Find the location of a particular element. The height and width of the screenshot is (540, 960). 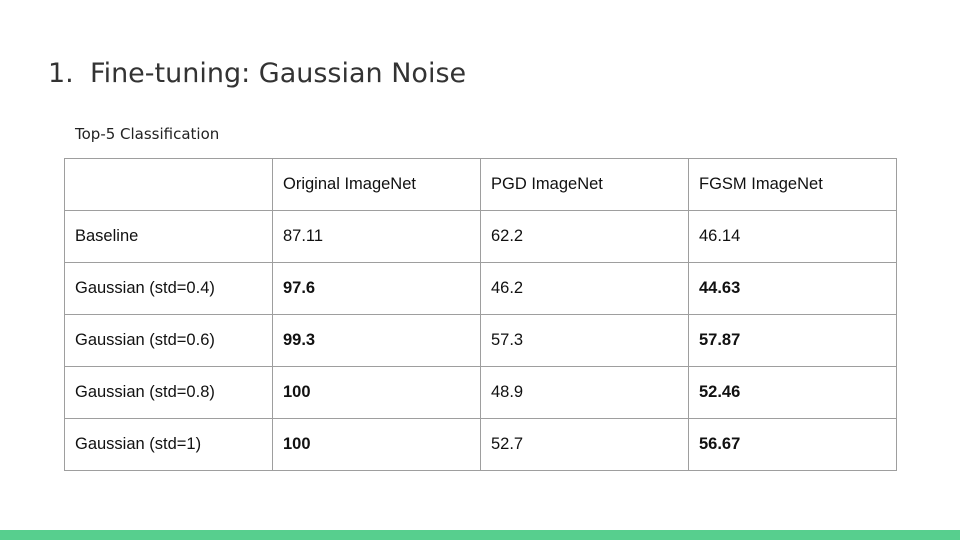

table-cell: 99.3 is located at coordinates (376, 340).